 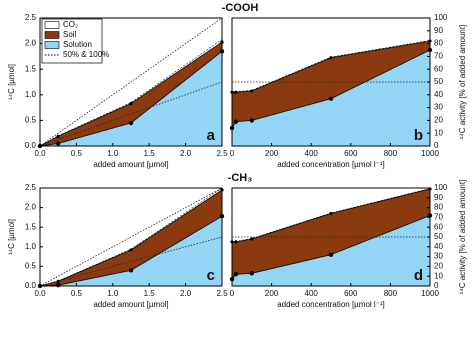 I want to click on legend-label: Soil, so click(x=70, y=34).